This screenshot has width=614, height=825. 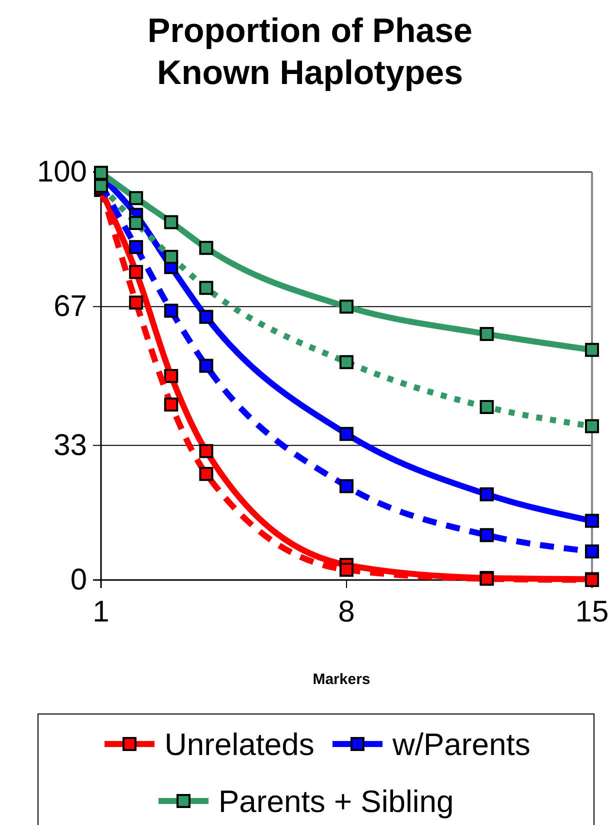 What do you see at coordinates (239, 744) in the screenshot?
I see `legend-label: Unrelateds` at bounding box center [239, 744].